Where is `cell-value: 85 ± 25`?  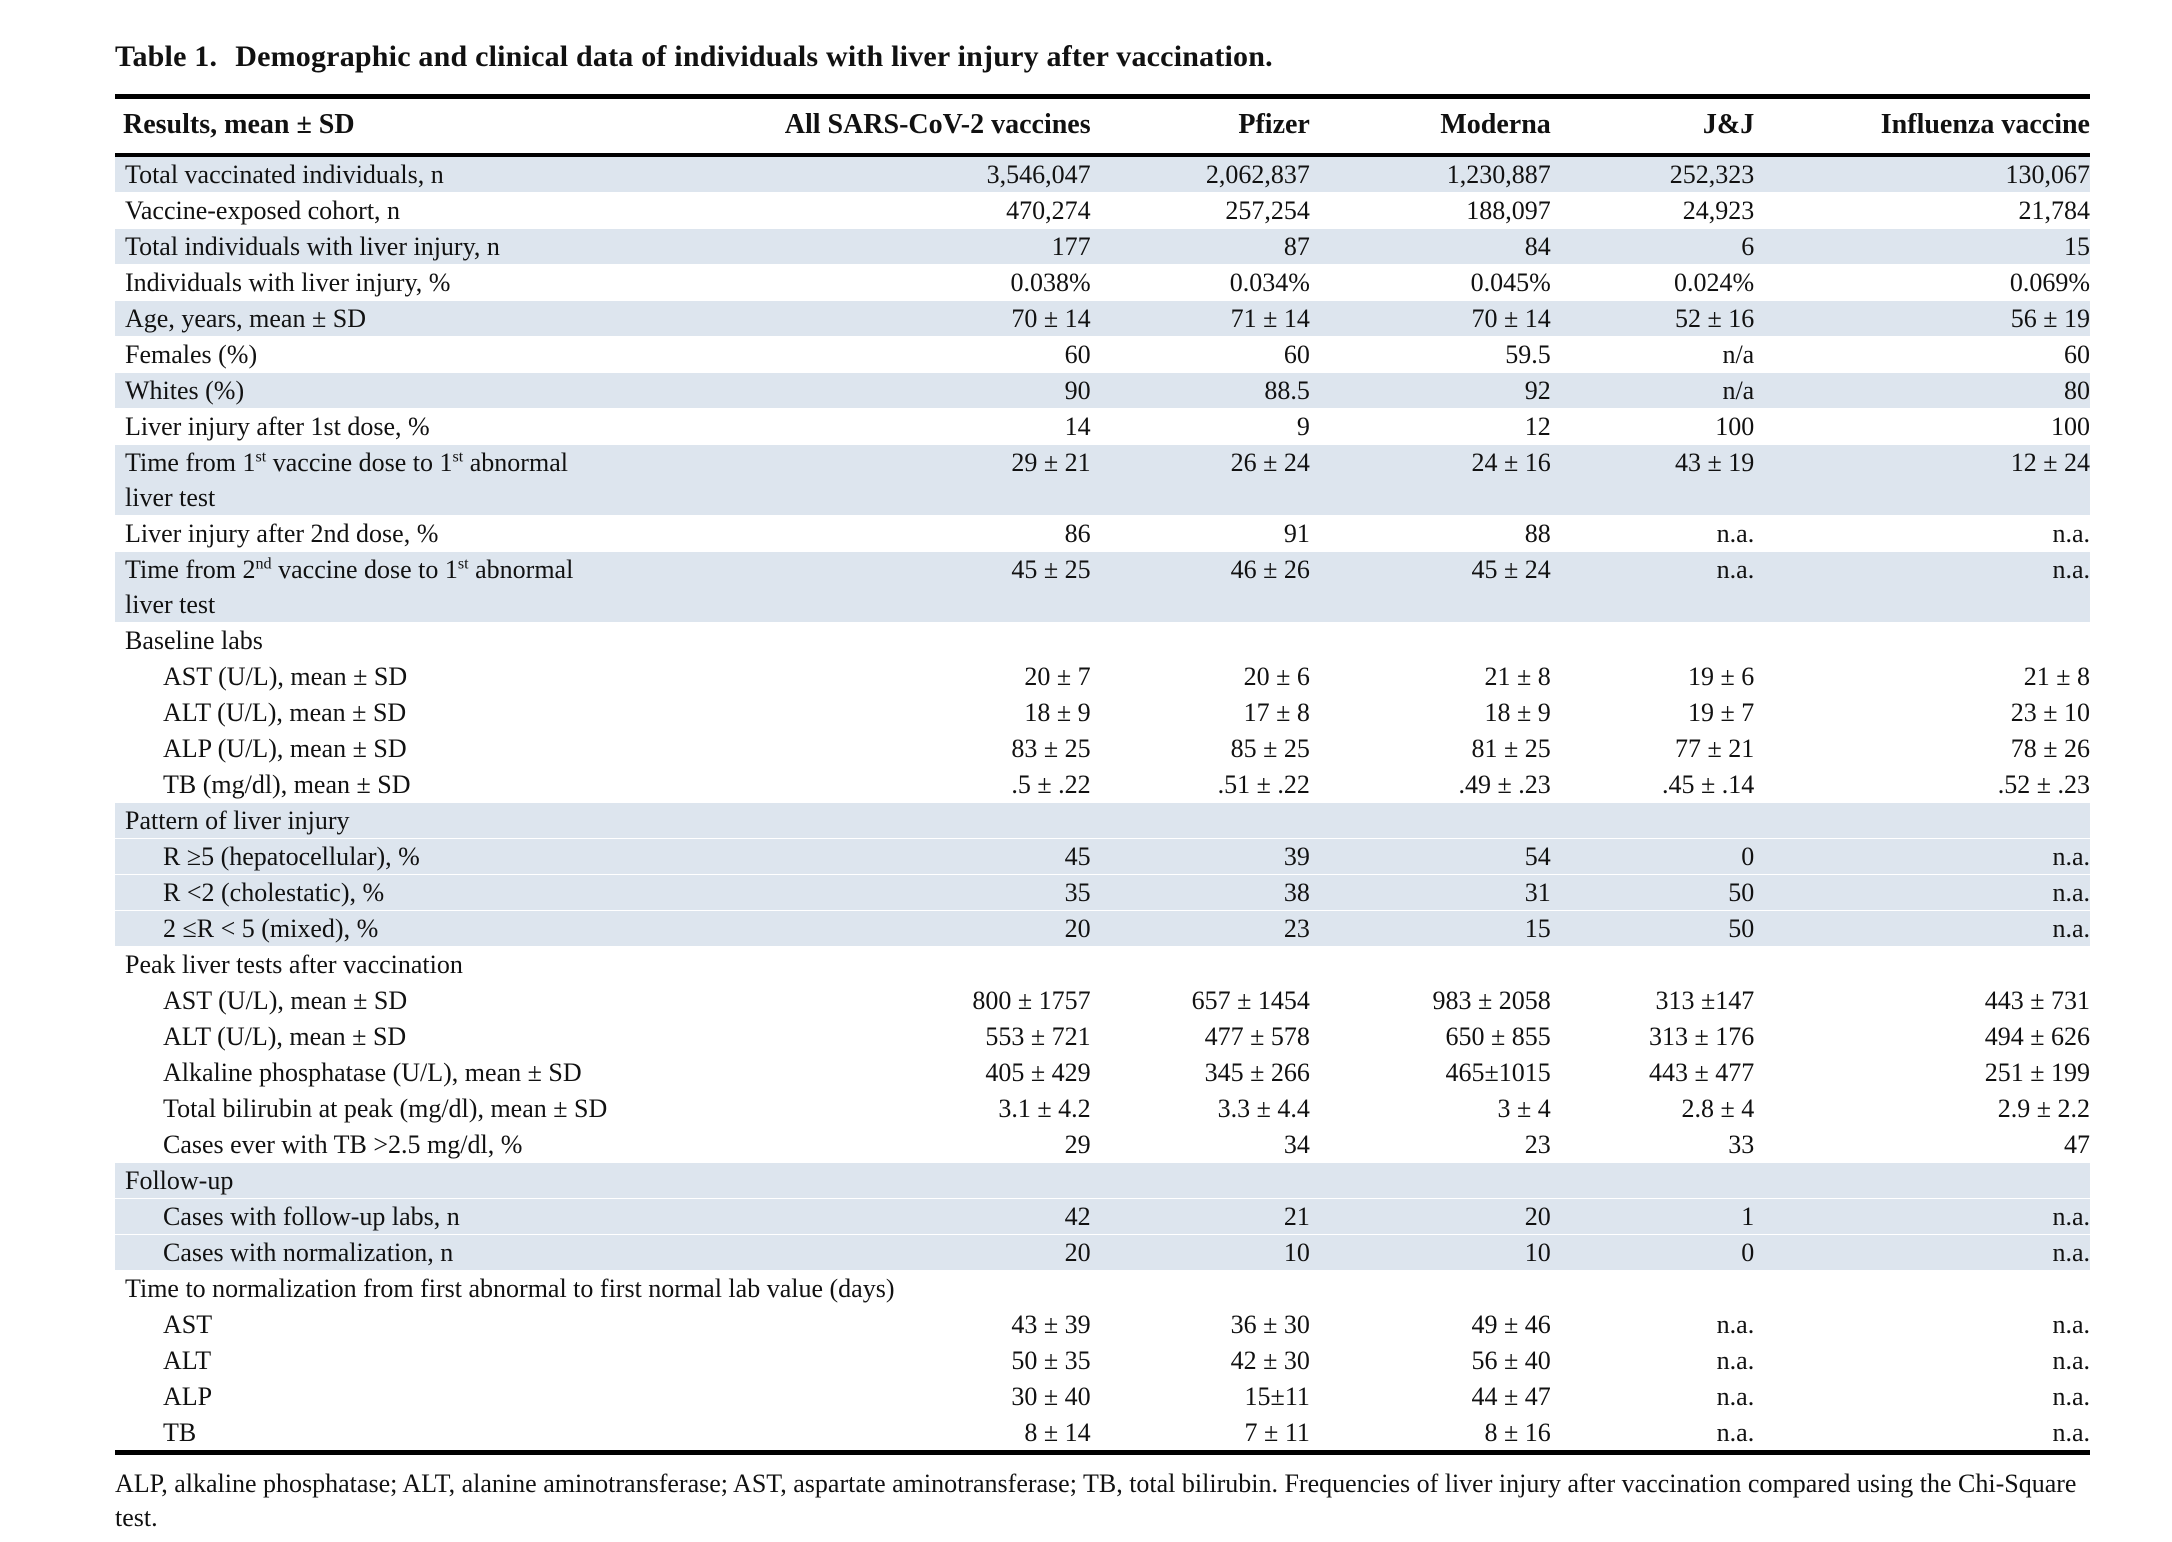 cell-value: 85 ± 25 is located at coordinates (1270, 748).